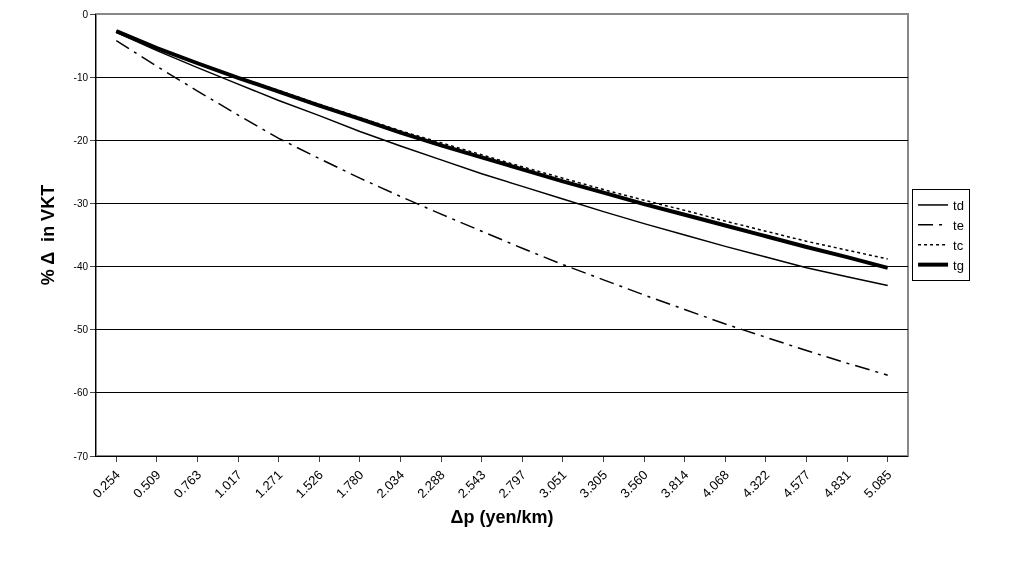 The width and height of the screenshot is (1036, 582). I want to click on y-tick-label: -50, so click(81, 330).